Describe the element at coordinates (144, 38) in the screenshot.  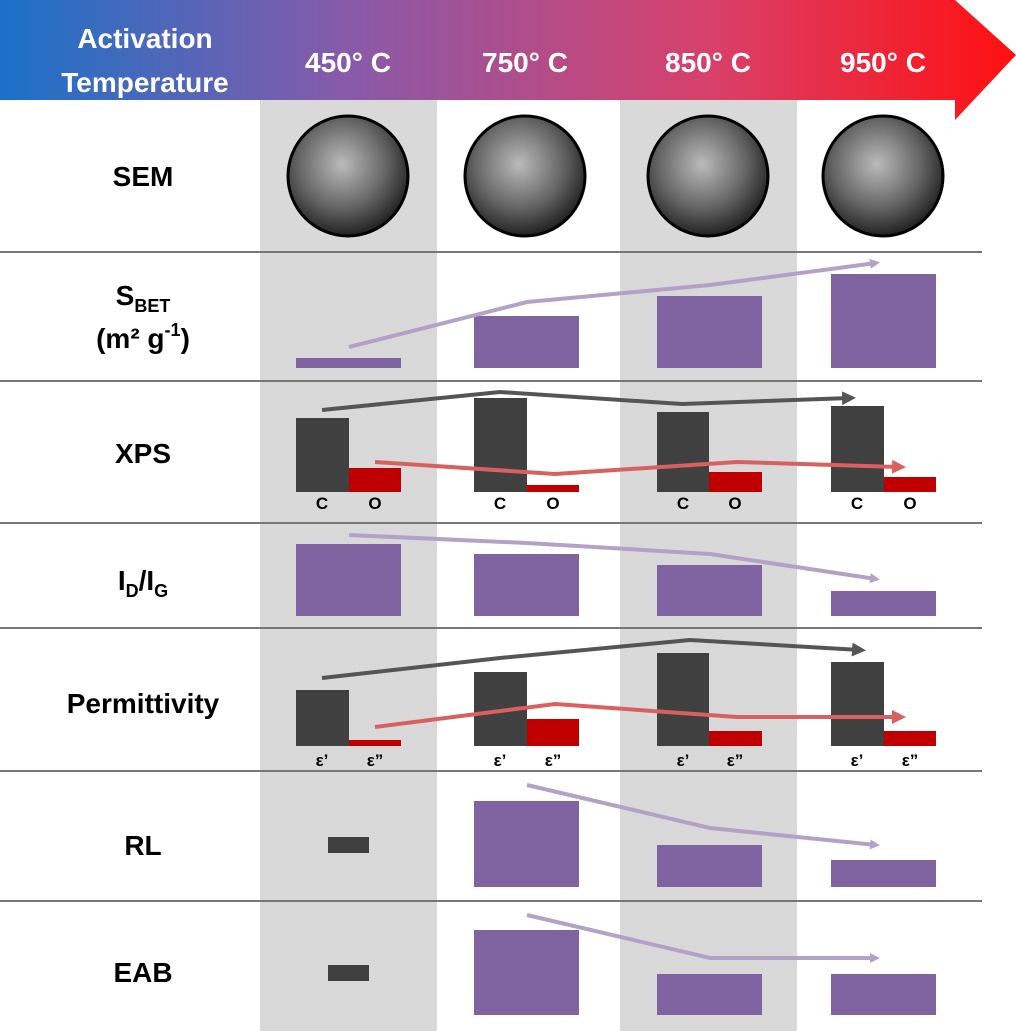
I see `header-title: Activation` at that location.